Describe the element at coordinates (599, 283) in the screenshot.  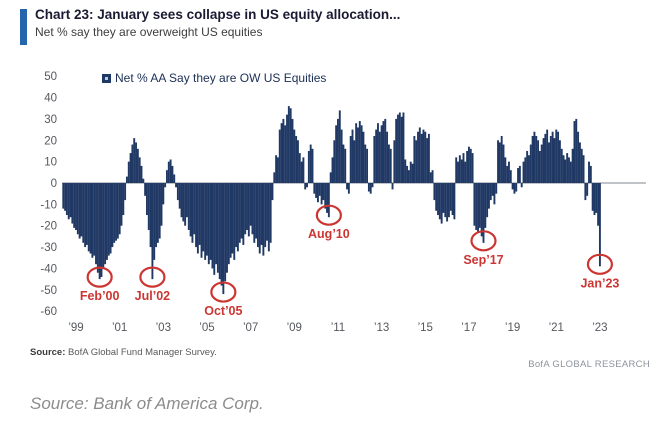
I see `annotation-label: Jan’23` at that location.